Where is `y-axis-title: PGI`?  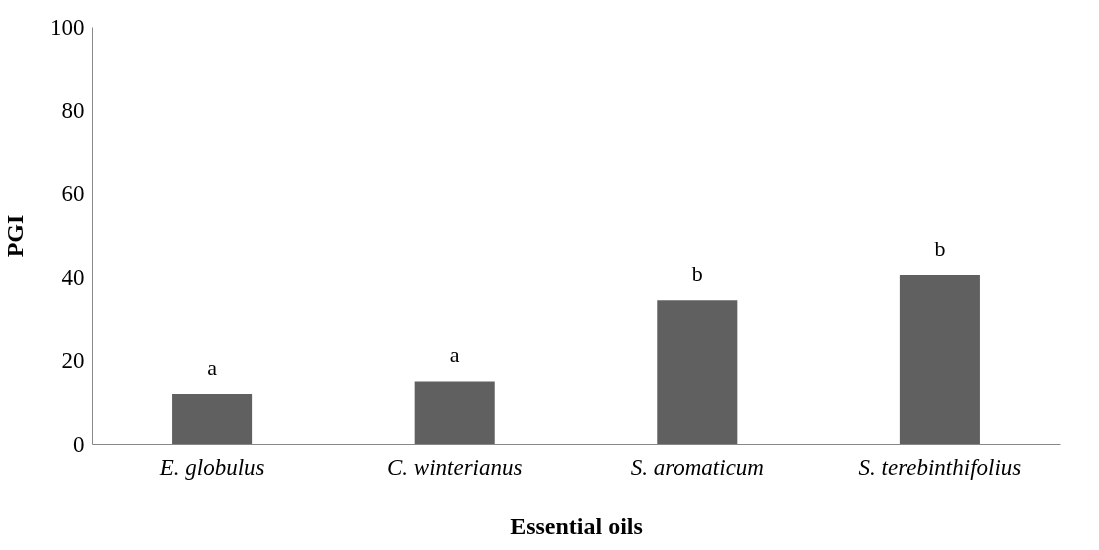 y-axis-title: PGI is located at coordinates (15, 236).